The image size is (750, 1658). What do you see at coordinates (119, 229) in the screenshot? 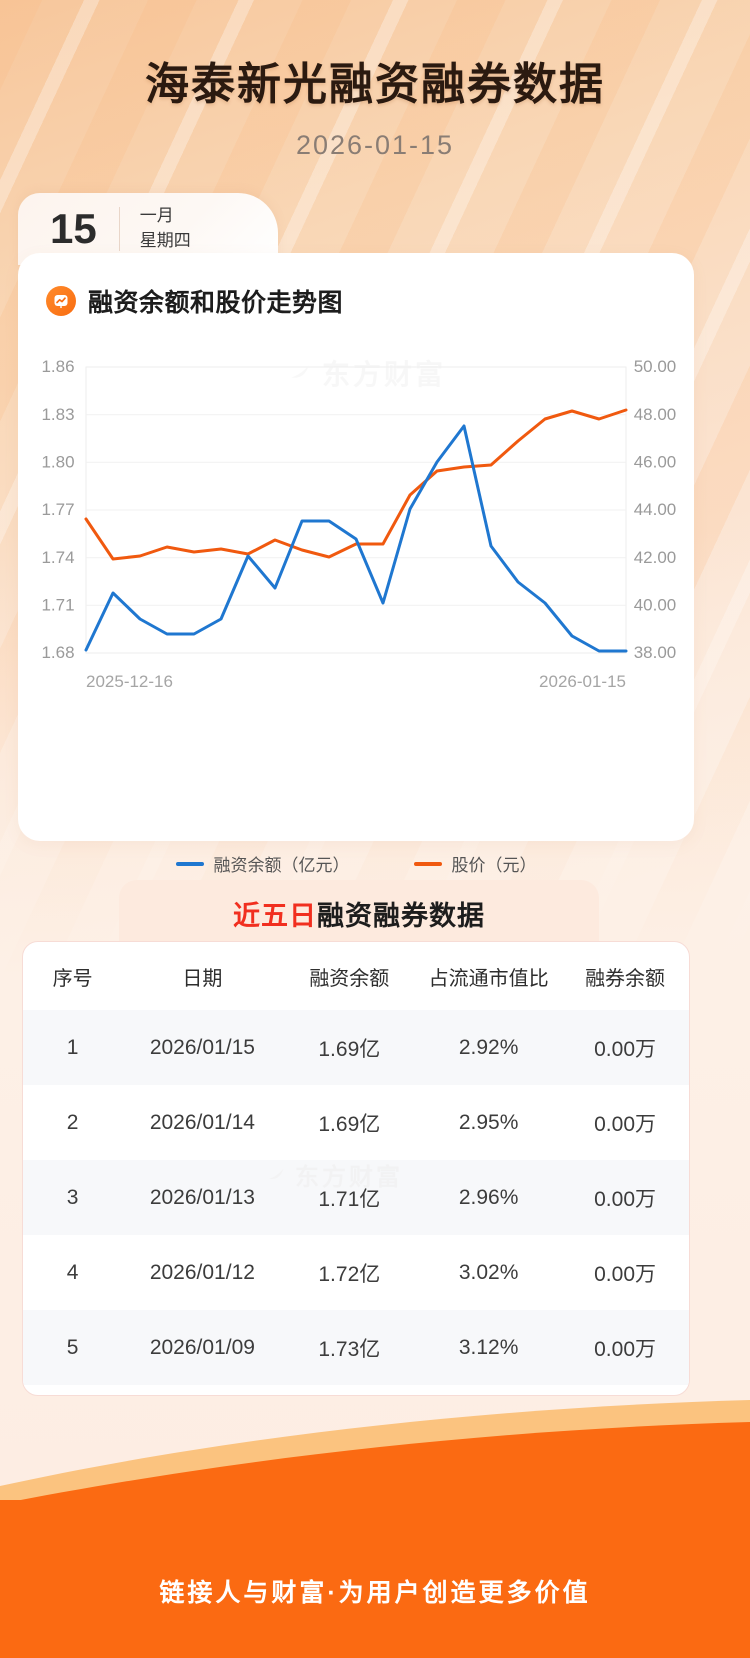
I see `calendar-divider` at bounding box center [119, 229].